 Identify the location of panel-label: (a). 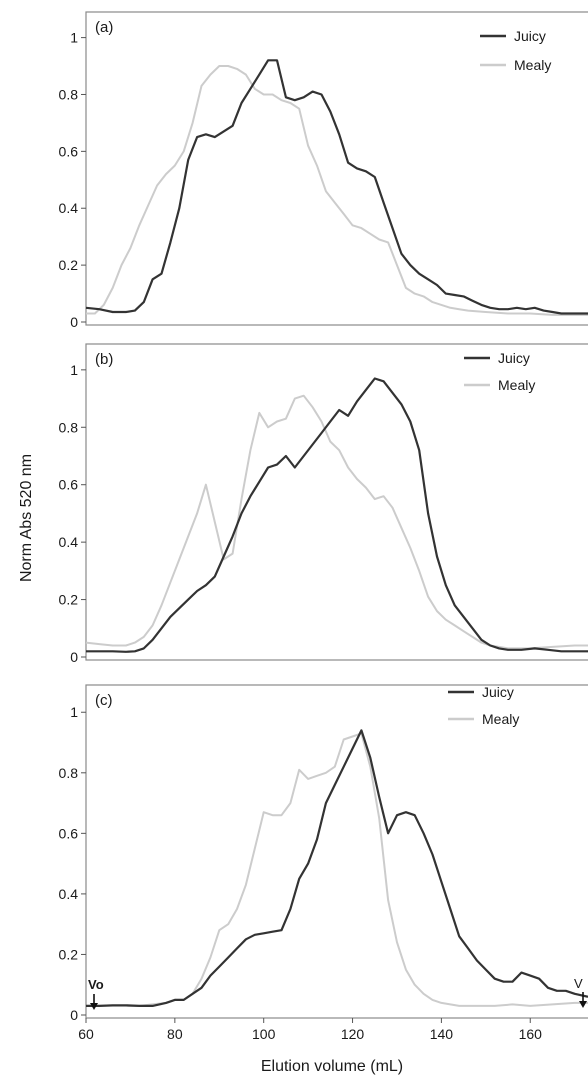
(104, 27).